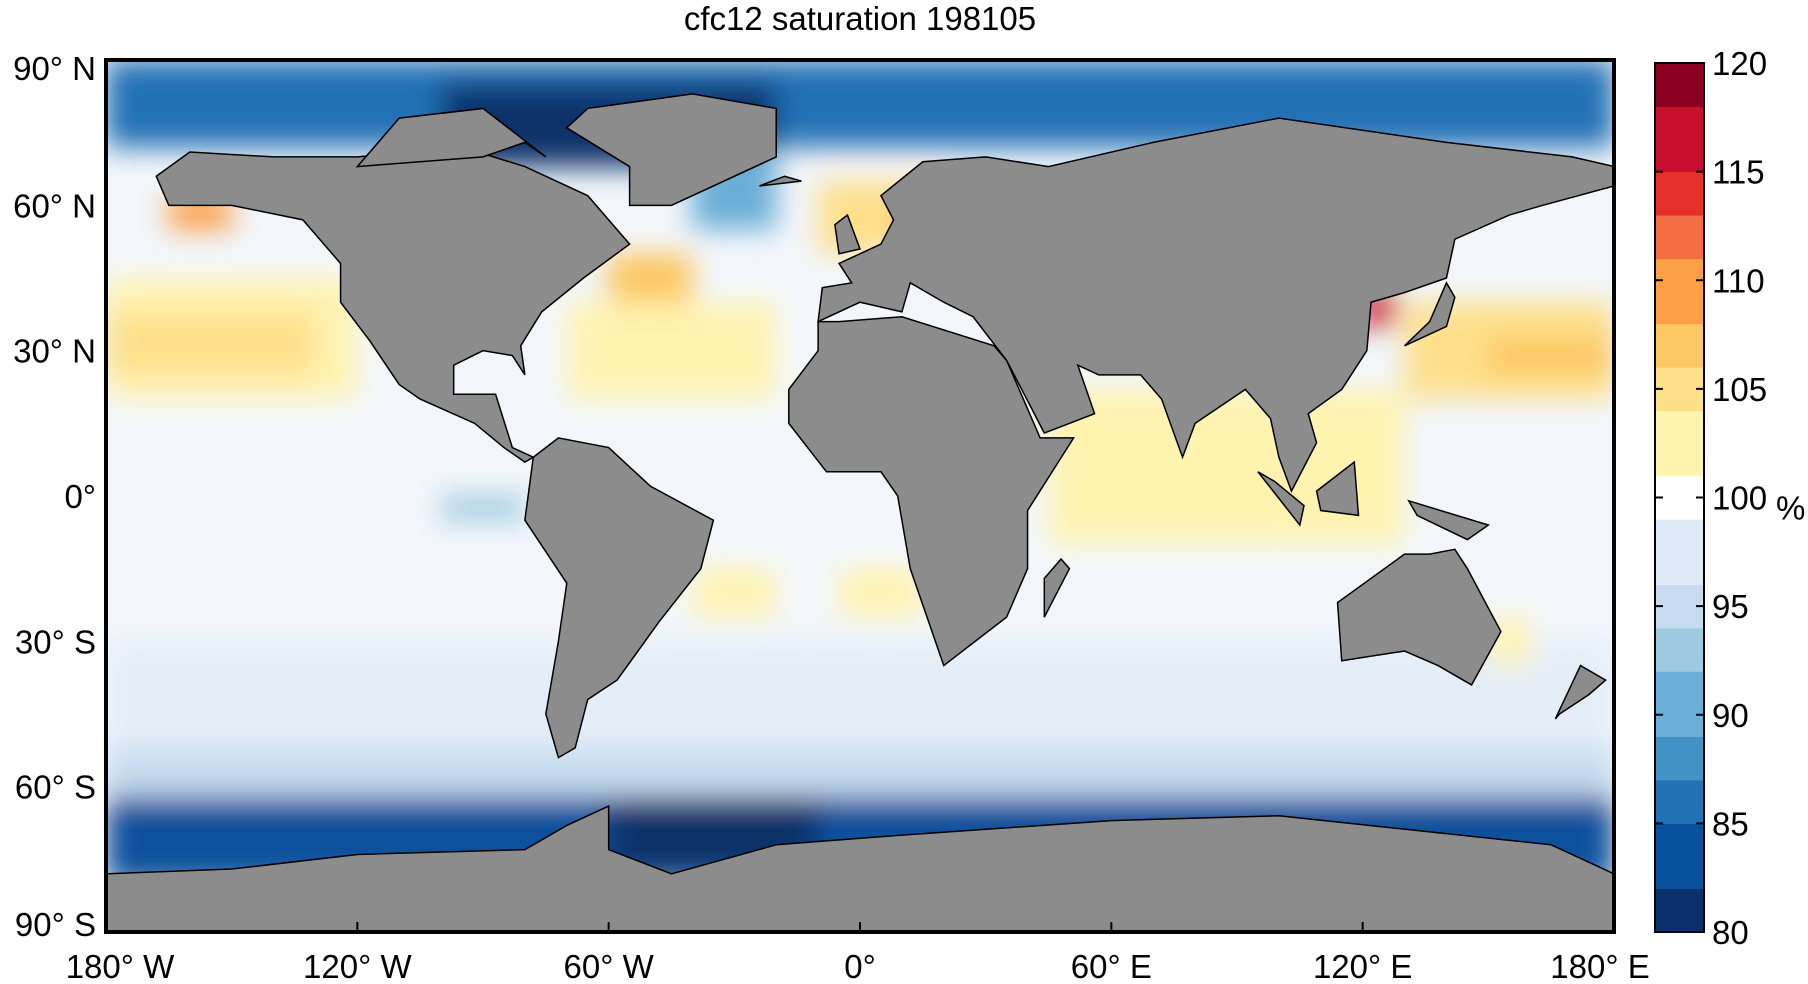 The width and height of the screenshot is (1808, 984). I want to click on colorbar-tick-label: 90, so click(1730, 715).